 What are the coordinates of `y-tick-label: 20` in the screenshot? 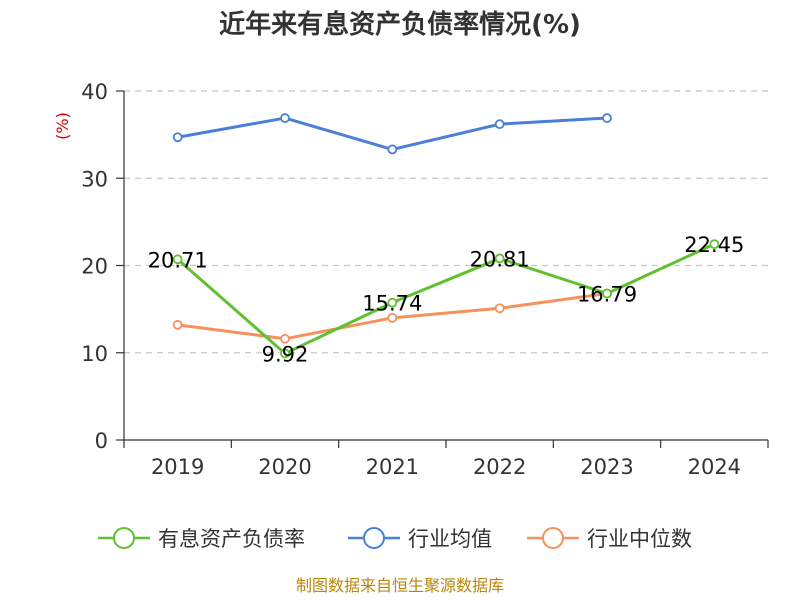 It's located at (94, 267).